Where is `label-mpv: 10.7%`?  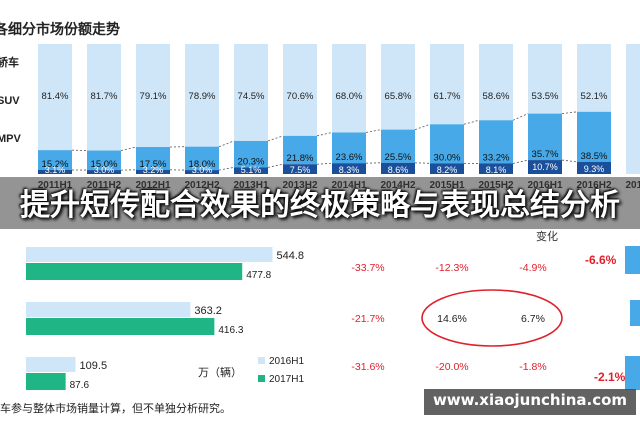
label-mpv: 10.7% is located at coordinates (545, 167).